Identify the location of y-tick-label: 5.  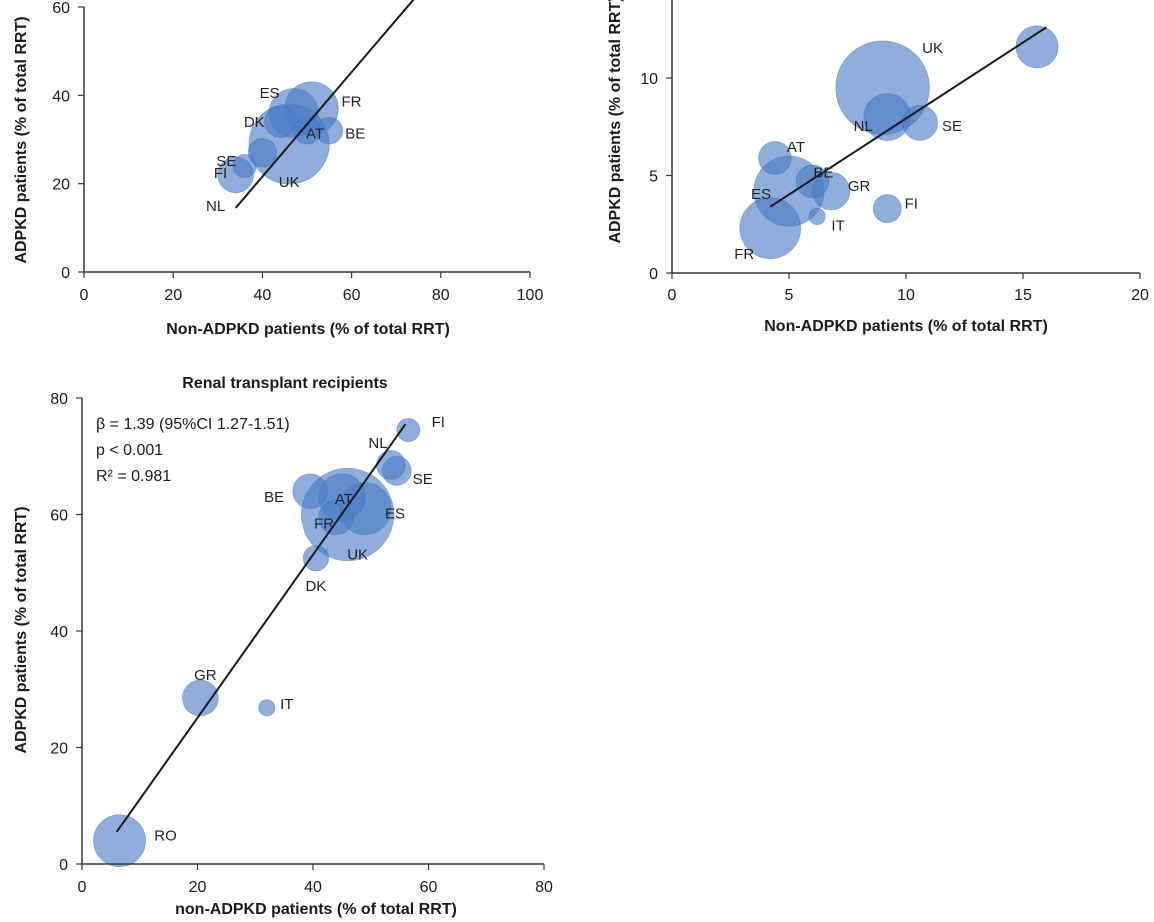
(653, 177).